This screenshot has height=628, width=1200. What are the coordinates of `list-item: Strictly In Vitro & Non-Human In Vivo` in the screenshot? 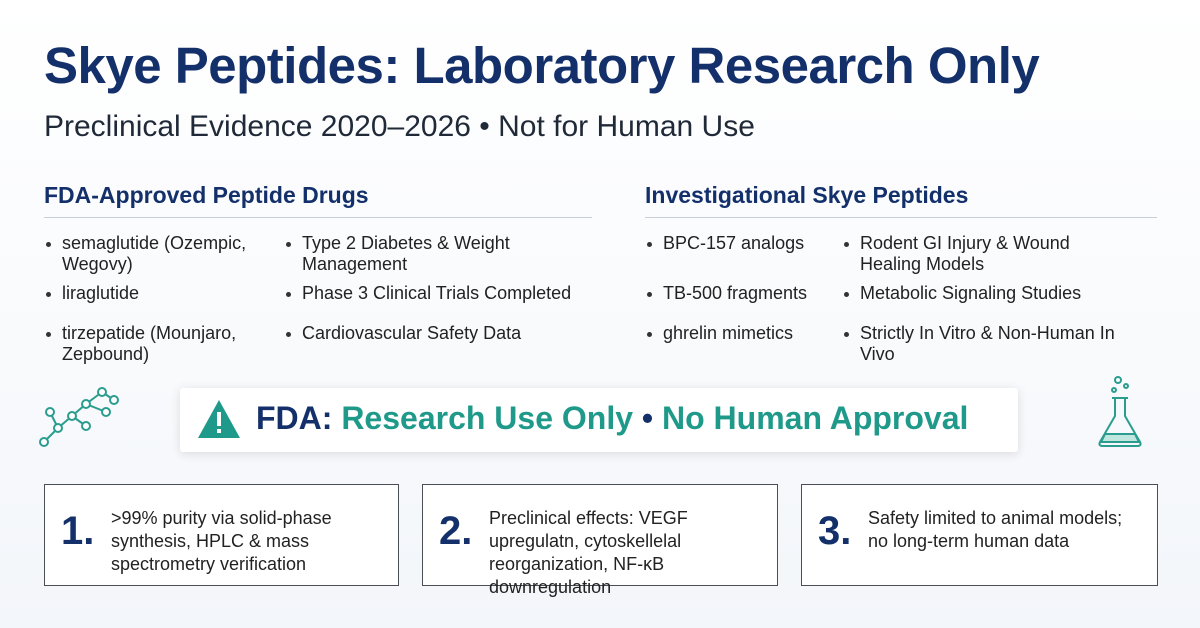 It's located at (987, 344).